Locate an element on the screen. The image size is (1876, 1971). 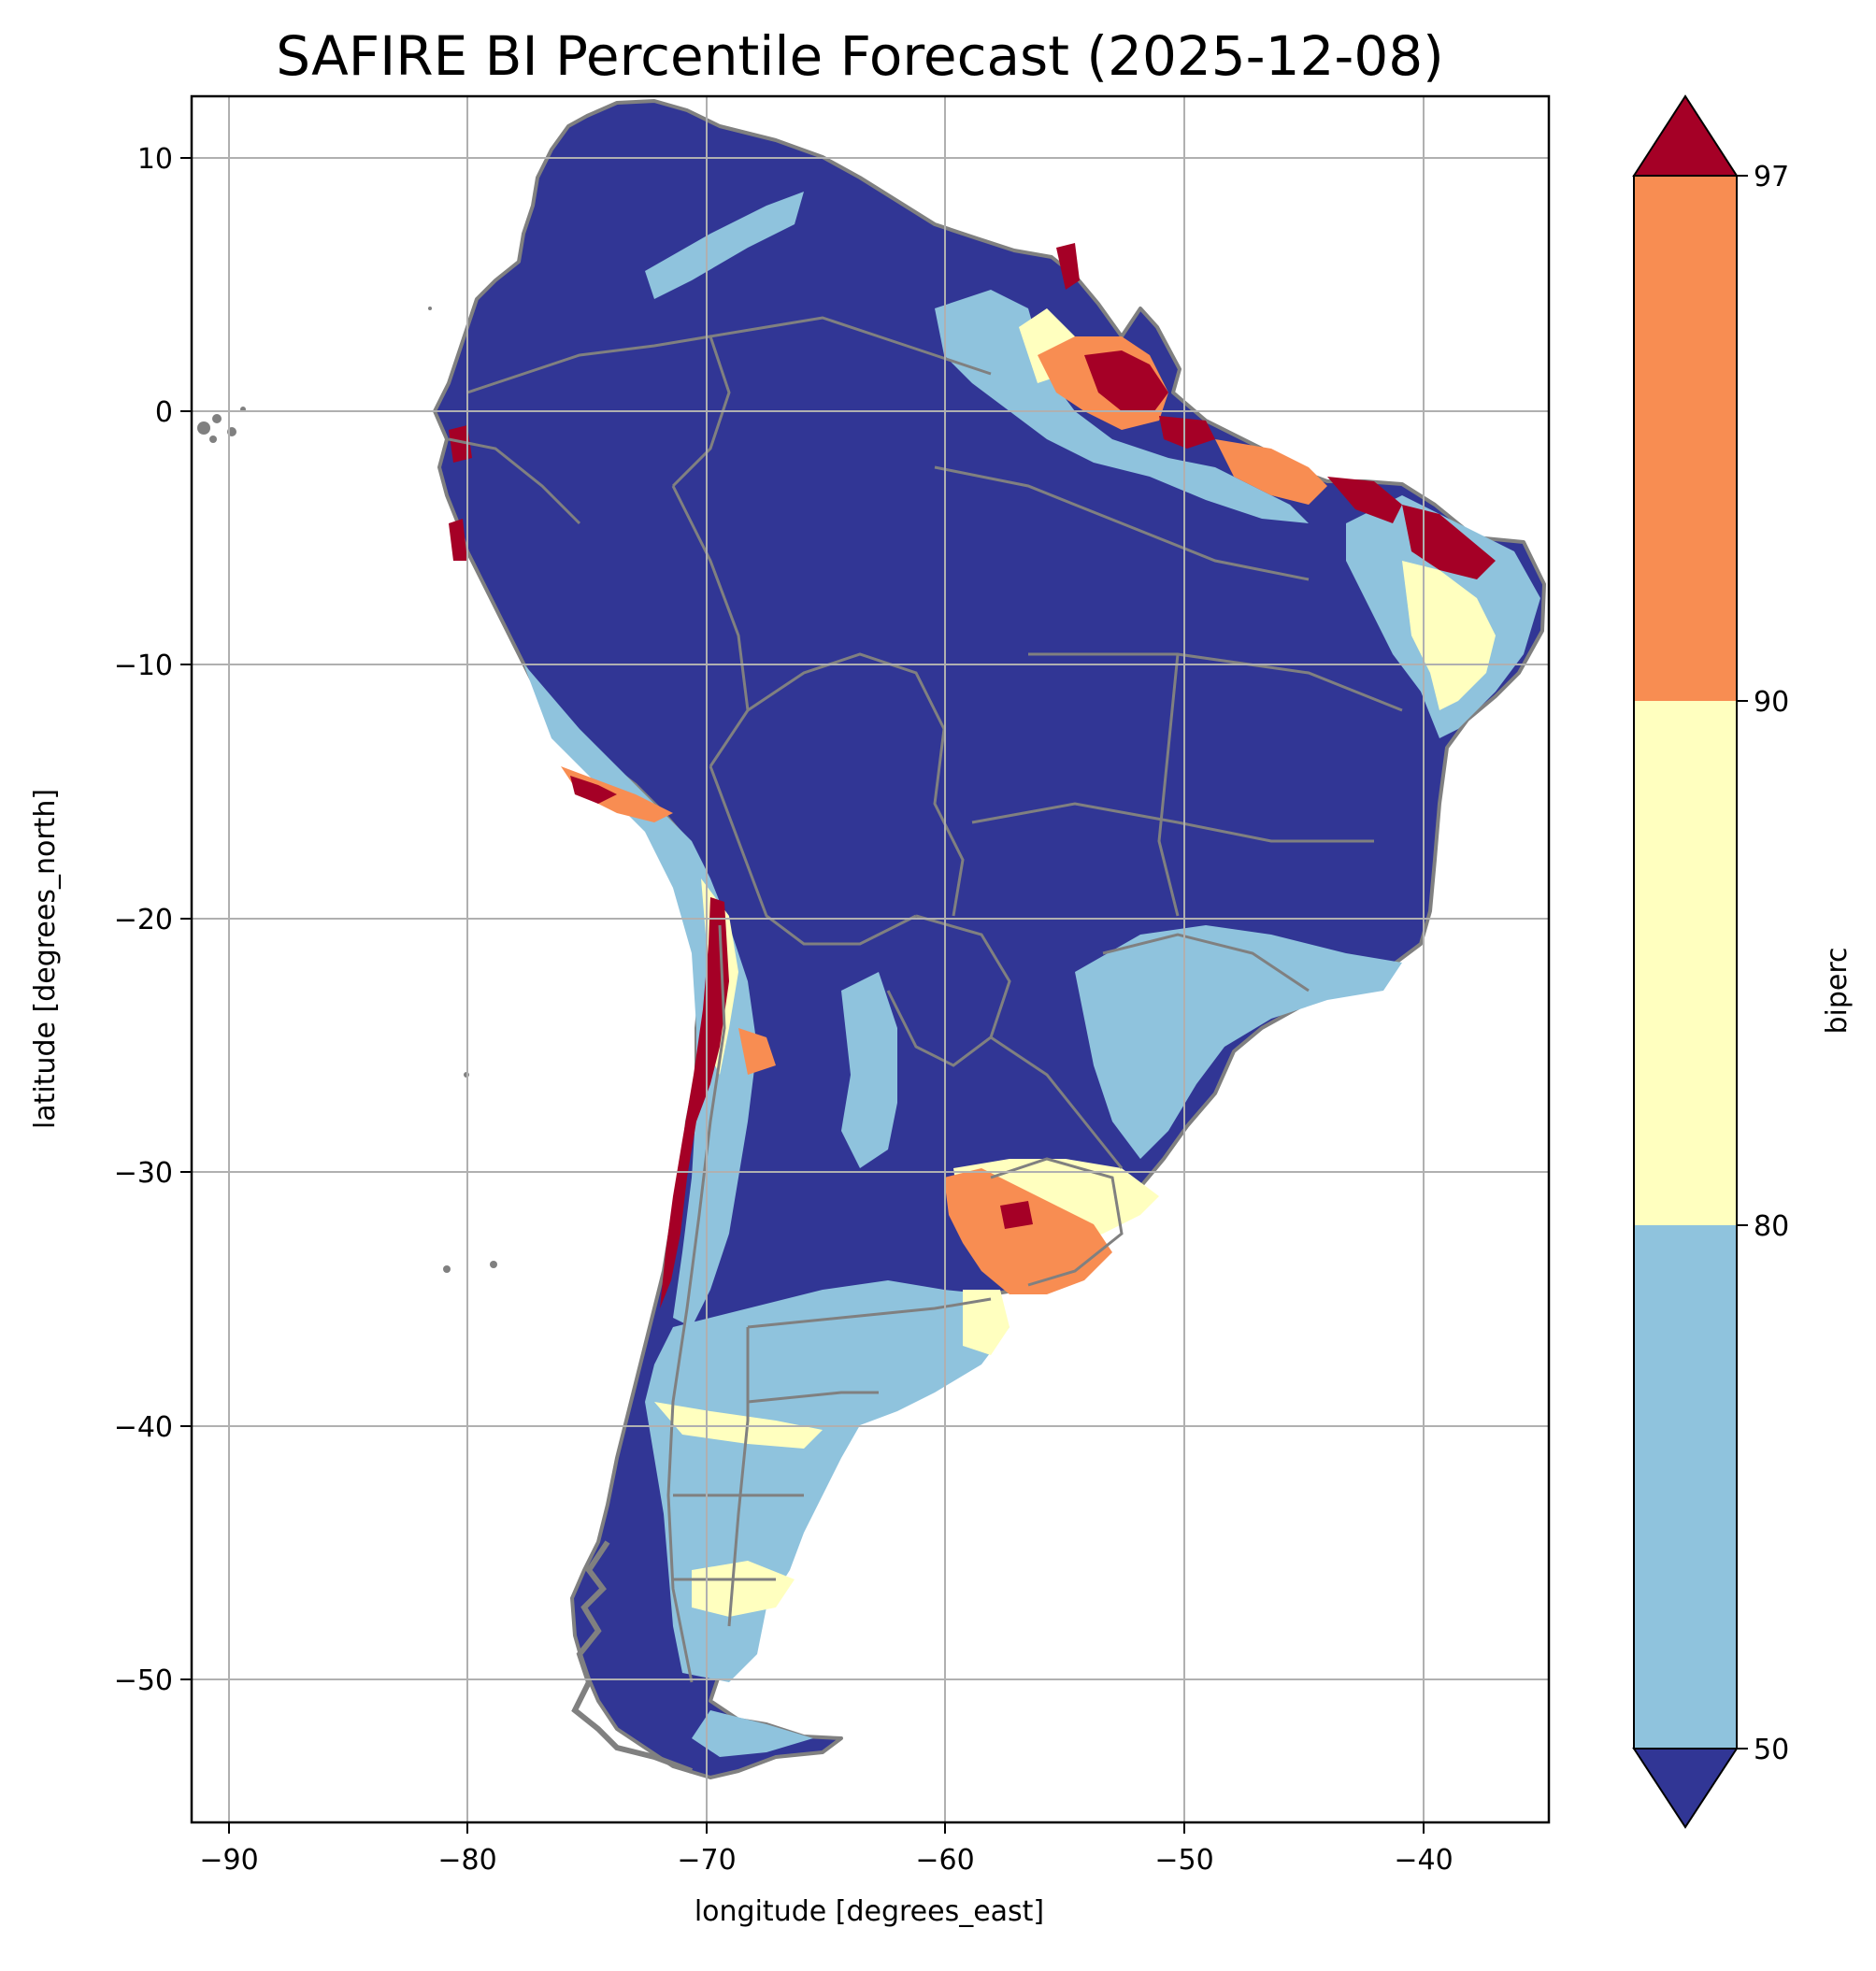
region-red-peru-south is located at coordinates (594, 790).